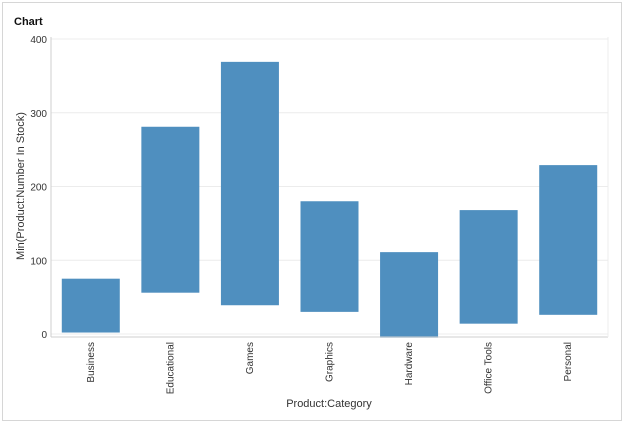 This screenshot has height=425, width=626. Describe the element at coordinates (568, 240) in the screenshot. I see `bar-personal` at that location.